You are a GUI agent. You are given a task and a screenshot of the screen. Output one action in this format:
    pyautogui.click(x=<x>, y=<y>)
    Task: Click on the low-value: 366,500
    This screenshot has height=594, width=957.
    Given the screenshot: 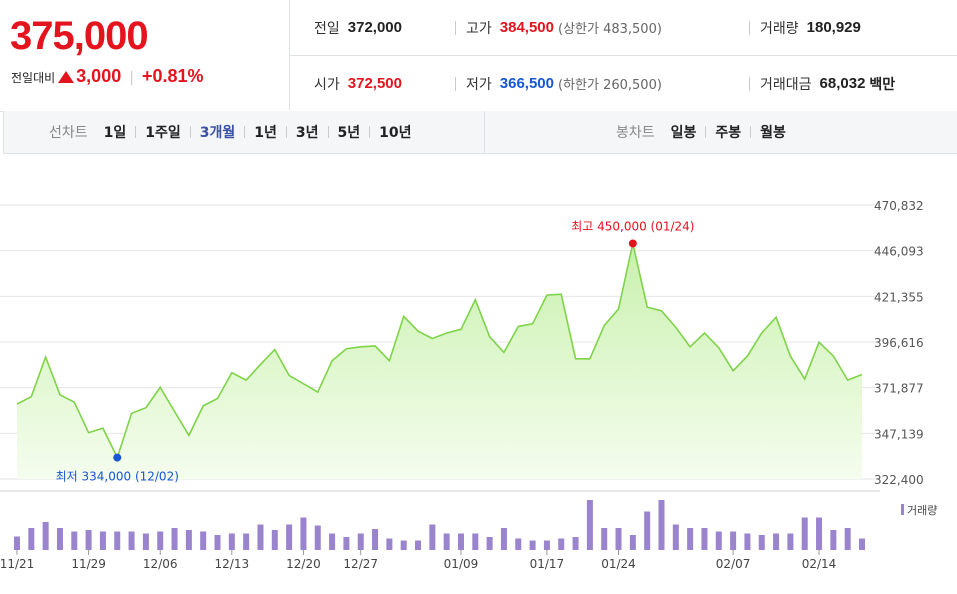 What is the action you would take?
    pyautogui.click(x=526, y=83)
    